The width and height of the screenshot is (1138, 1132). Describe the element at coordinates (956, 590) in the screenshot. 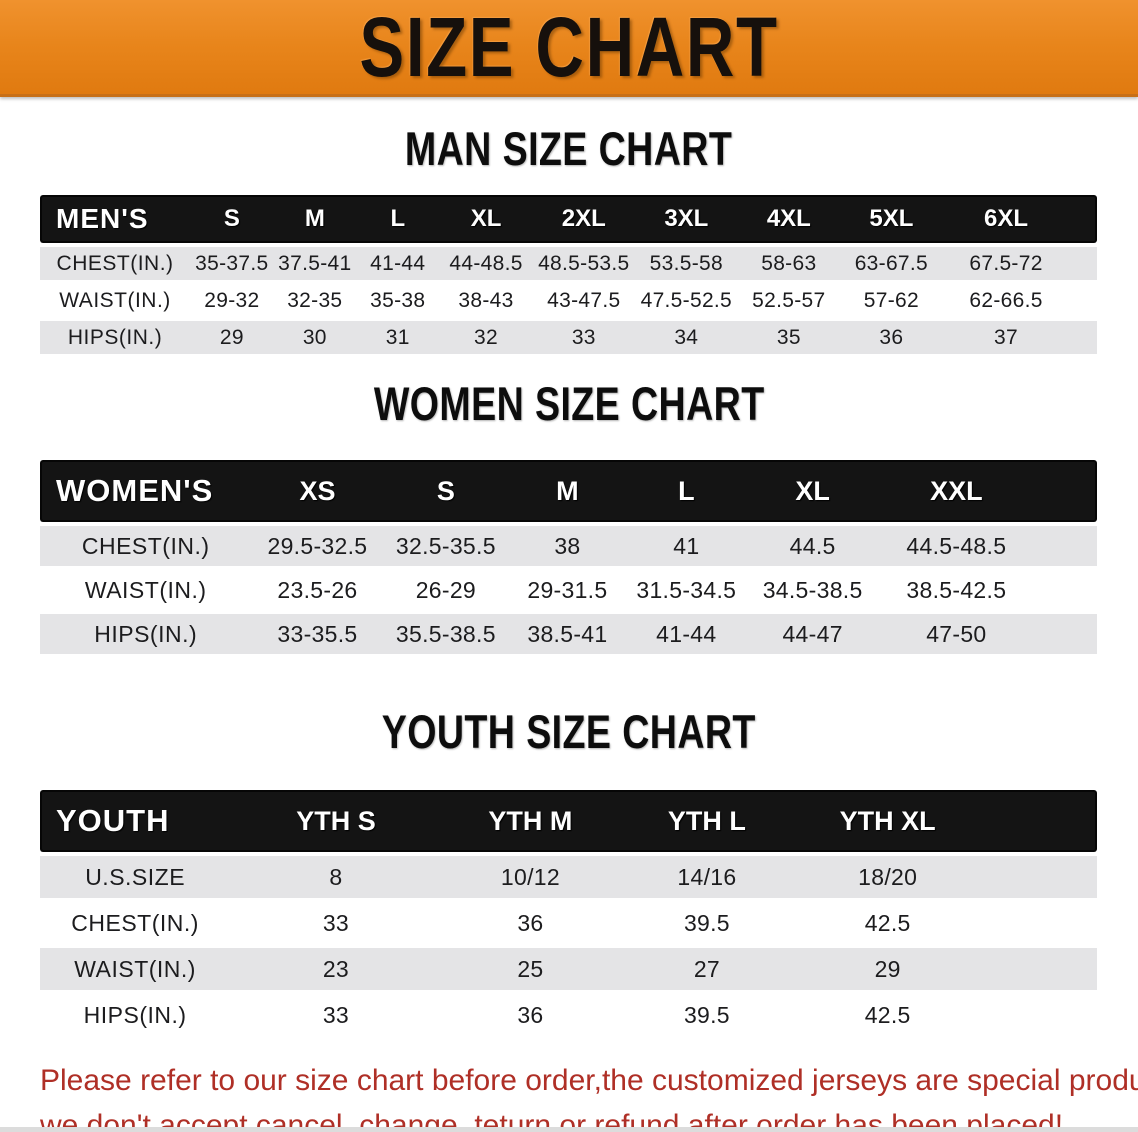

I see `table-cell: 38.5-42.5` at that location.